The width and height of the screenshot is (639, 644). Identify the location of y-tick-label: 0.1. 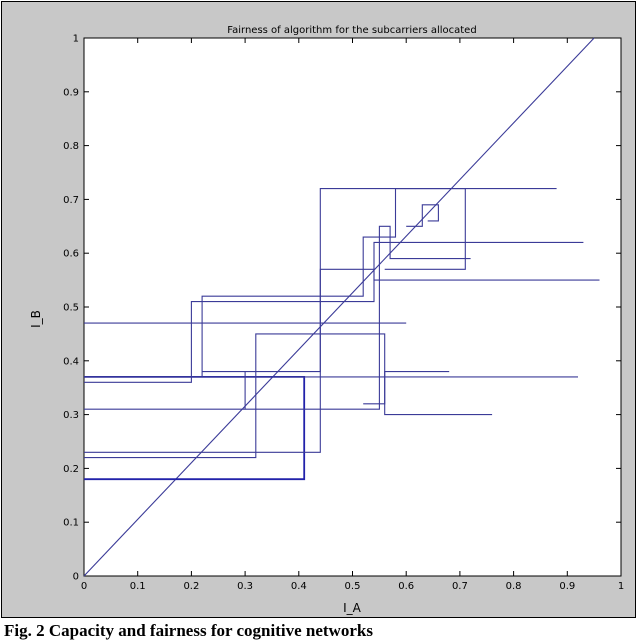
(71, 523).